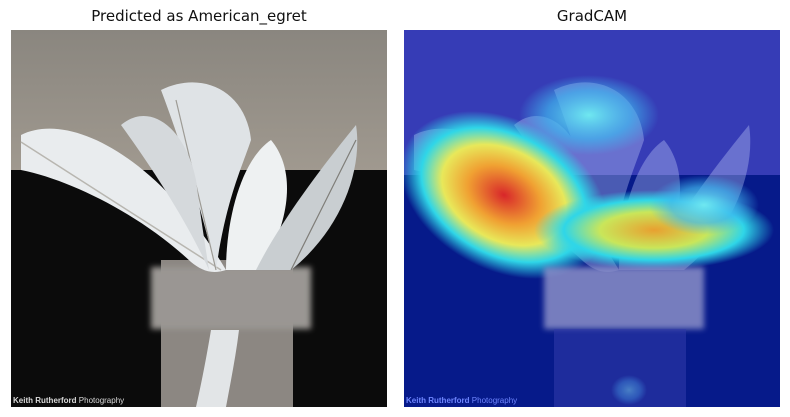 The image size is (790, 417). I want to click on photo-watermark: Keith Rutherford Photography, so click(69, 400).